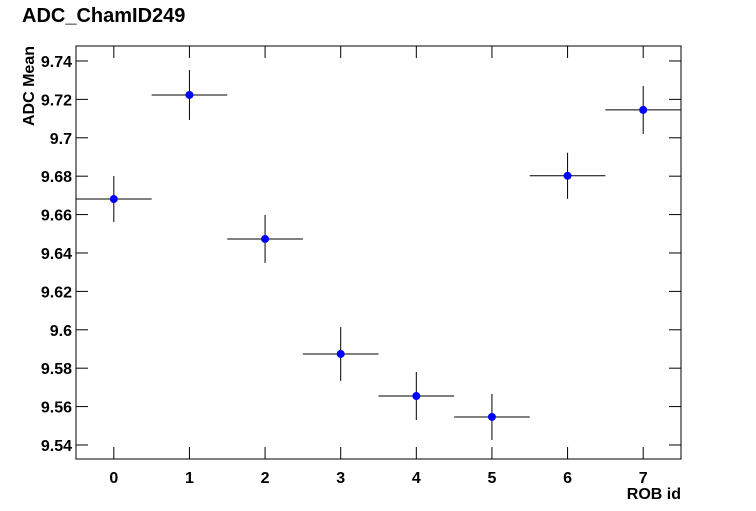 This screenshot has height=511, width=756. Describe the element at coordinates (189, 478) in the screenshot. I see `x-tick-label: 1` at that location.